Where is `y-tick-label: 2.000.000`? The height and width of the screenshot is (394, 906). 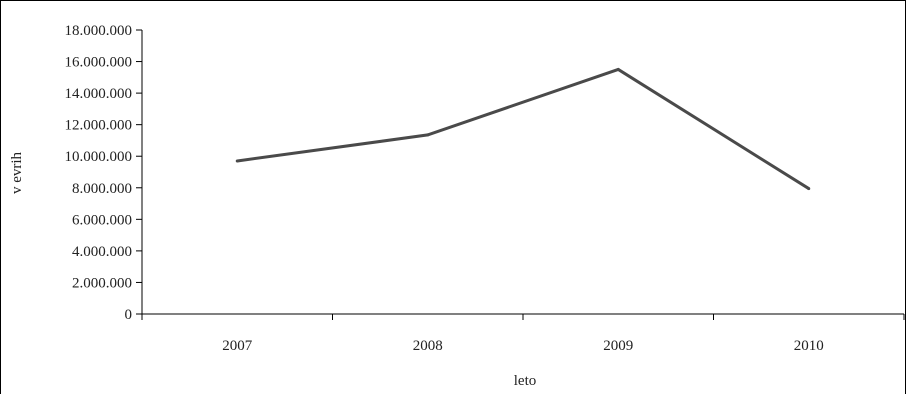
y-tick-label: 2.000.000 is located at coordinates (102, 283).